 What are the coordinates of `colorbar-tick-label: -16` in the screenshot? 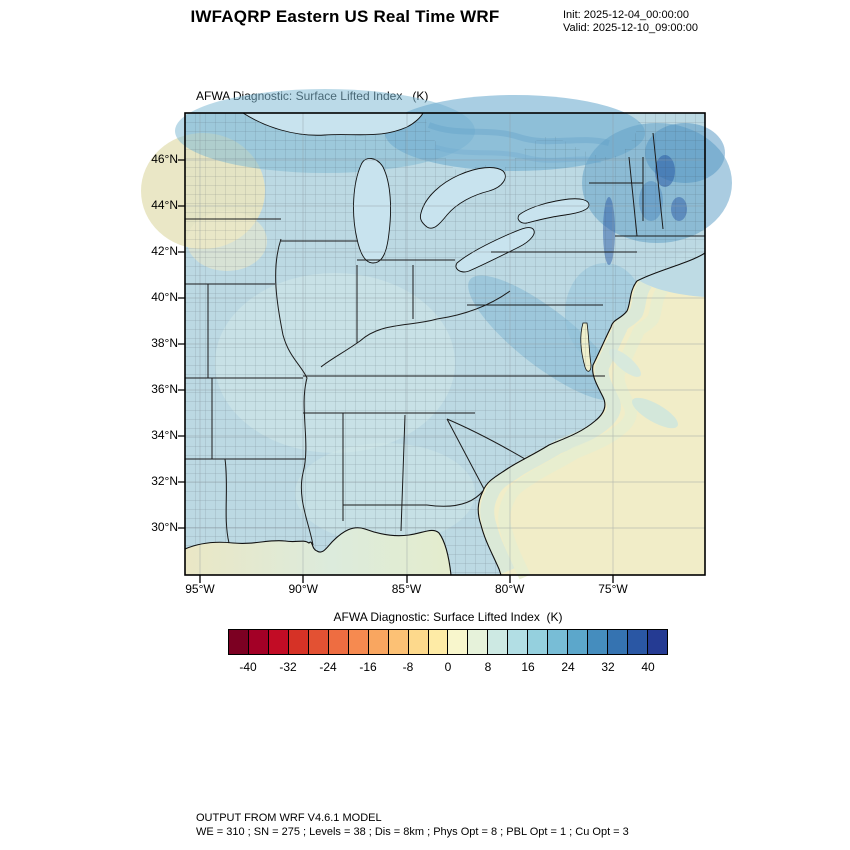 It's located at (368, 667).